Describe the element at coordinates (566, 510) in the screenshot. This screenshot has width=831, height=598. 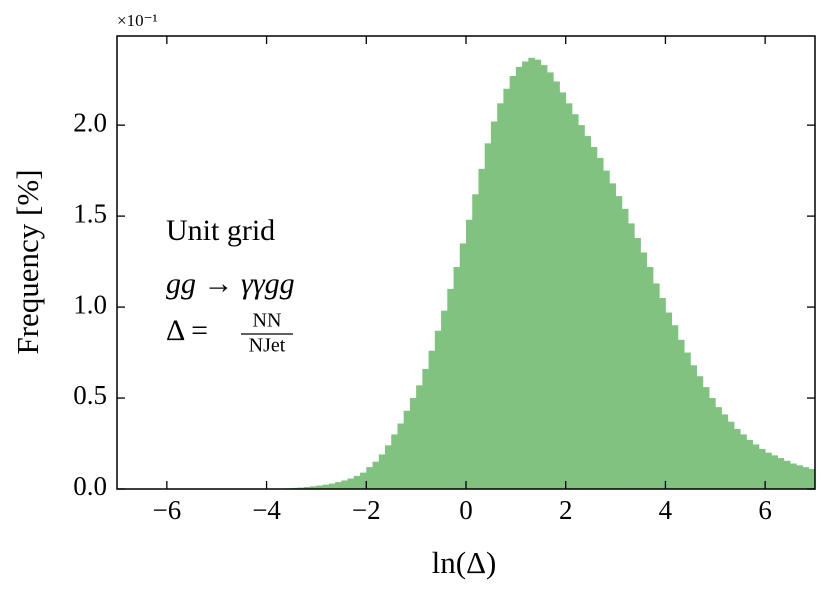
I see `x-tick-label: 2` at that location.